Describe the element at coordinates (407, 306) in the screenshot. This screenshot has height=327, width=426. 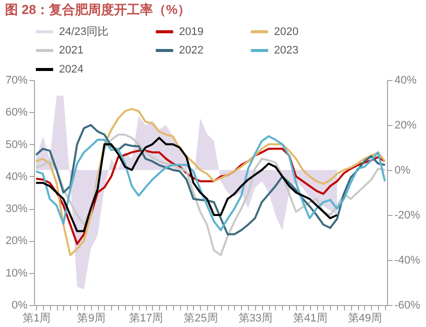
I see `y2-tick-label: -60%` at that location.